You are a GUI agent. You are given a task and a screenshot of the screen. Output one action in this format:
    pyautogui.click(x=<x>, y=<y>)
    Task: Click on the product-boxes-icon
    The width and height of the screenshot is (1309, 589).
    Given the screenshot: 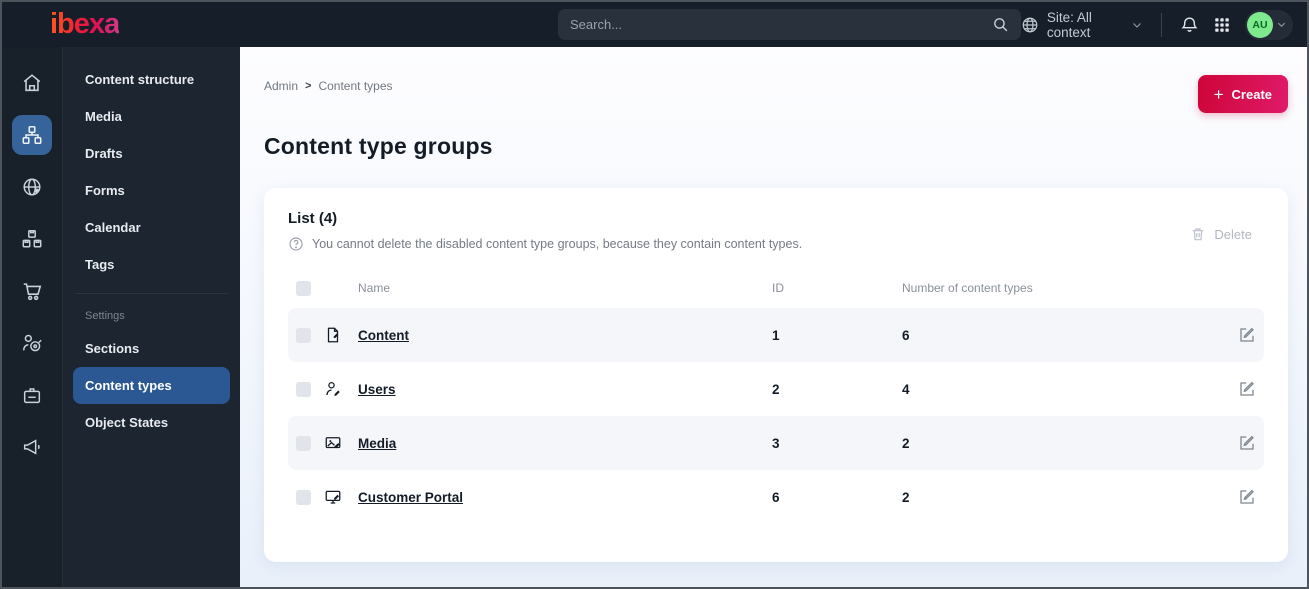 What is the action you would take?
    pyautogui.click(x=32, y=239)
    